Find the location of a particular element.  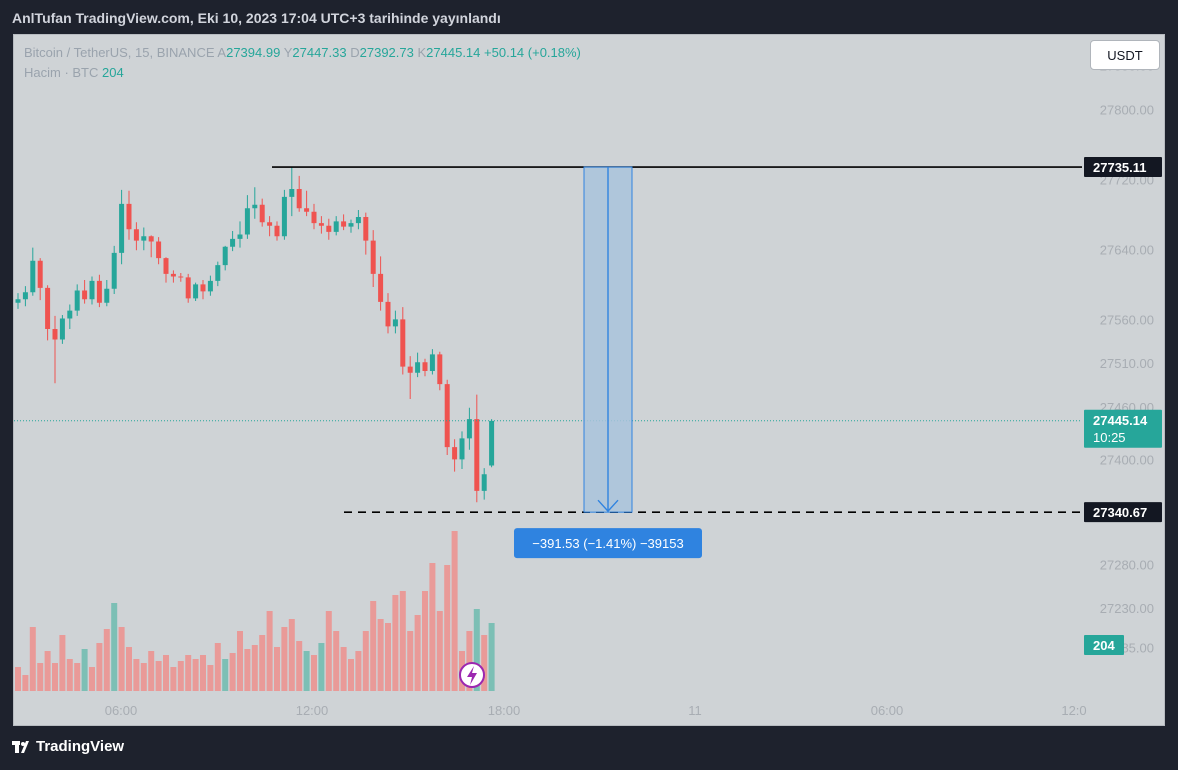

time-tick-label: 06:00 is located at coordinates (887, 710).